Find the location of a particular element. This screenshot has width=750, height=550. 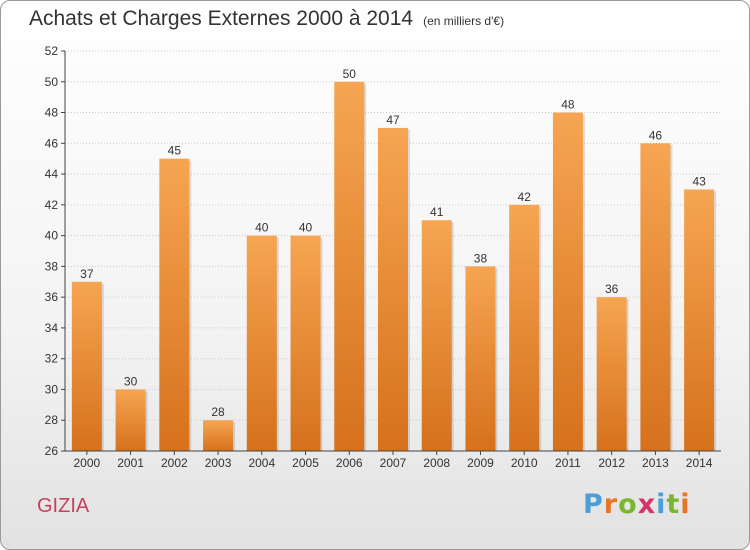

data-label-2008: 41 is located at coordinates (437, 212).